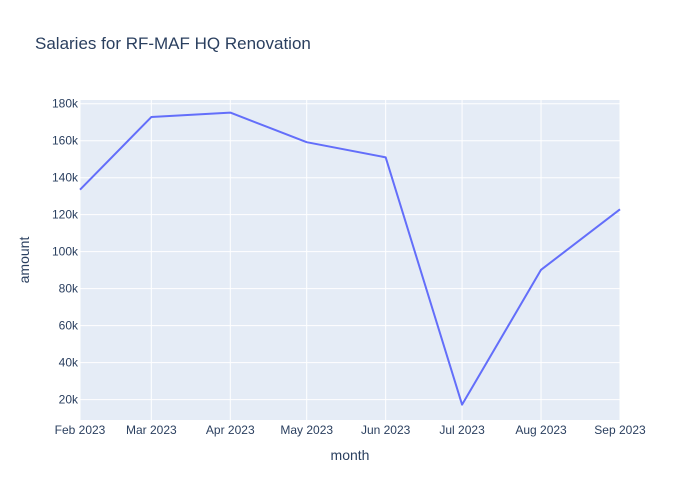 The height and width of the screenshot is (500, 700). Describe the element at coordinates (230, 430) in the screenshot. I see `x-tick-label: Apr 2023` at that location.